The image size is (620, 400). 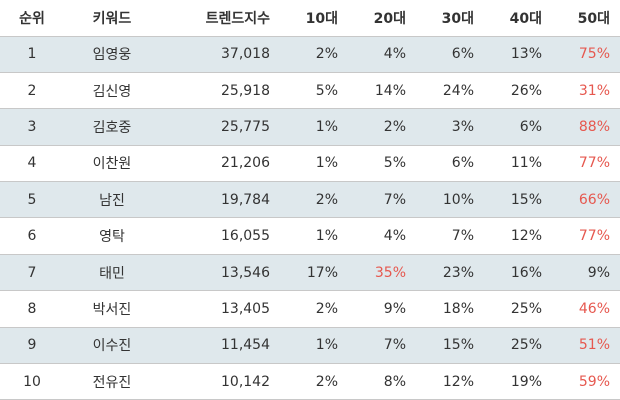 What do you see at coordinates (32, 308) in the screenshot?
I see `rank-cell: 8` at bounding box center [32, 308].